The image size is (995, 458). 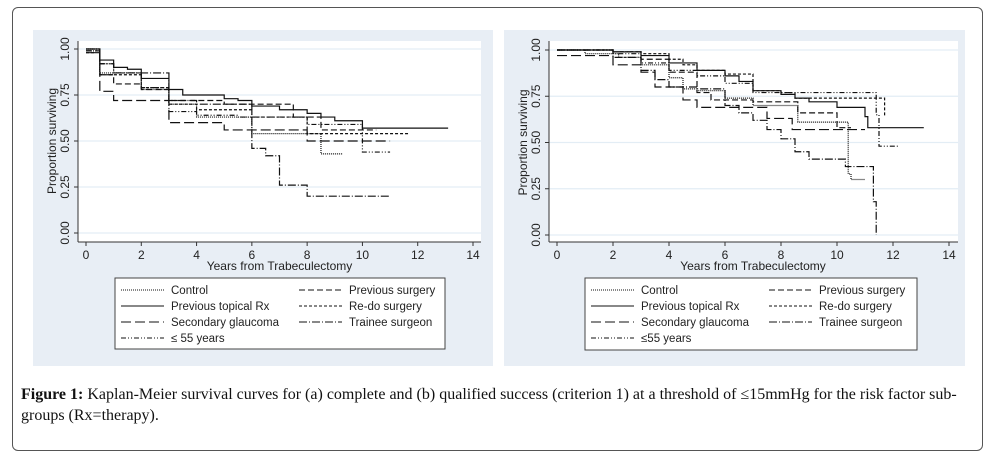 I want to click on series-line-previous-topical-rx, so click(x=267, y=88).